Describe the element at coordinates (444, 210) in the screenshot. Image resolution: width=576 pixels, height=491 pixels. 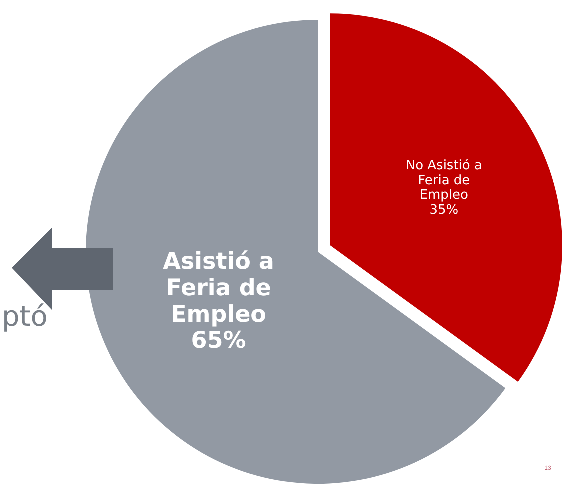
I see `data-label: 35%` at that location.